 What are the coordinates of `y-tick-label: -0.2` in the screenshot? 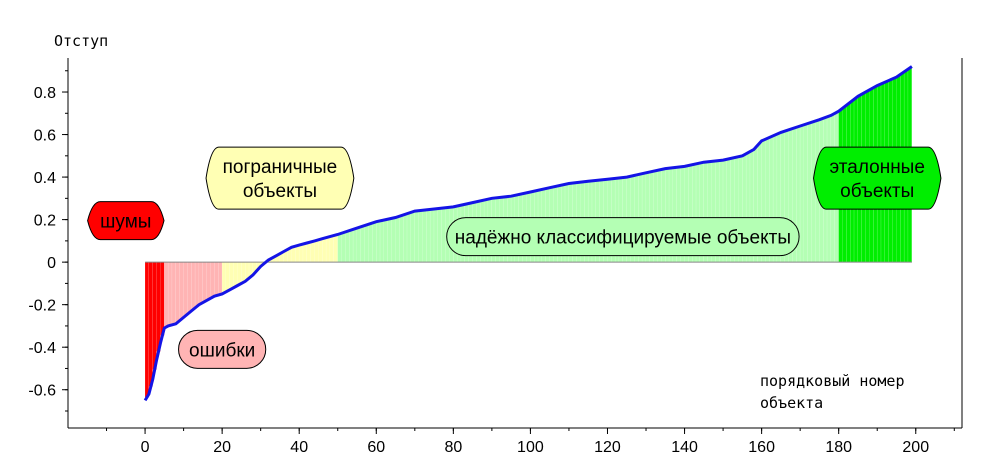 It's located at (42, 306).